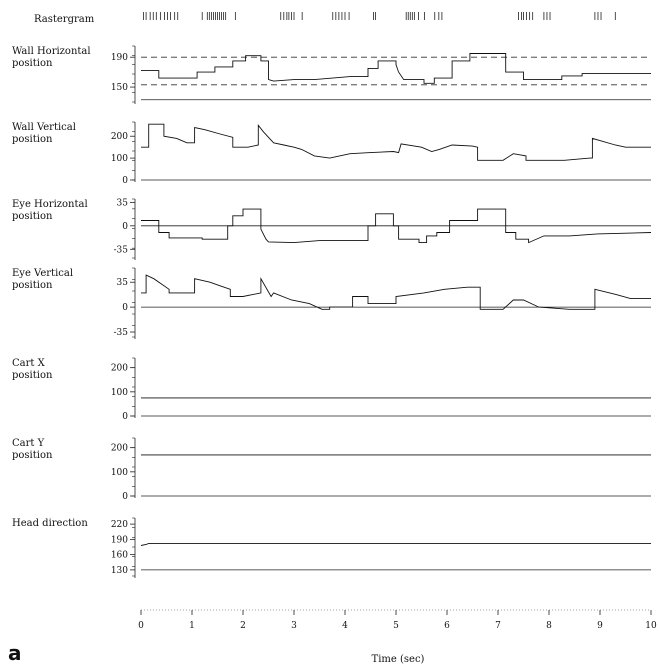 Image resolution: width=660 pixels, height=666 pixels. What do you see at coordinates (396, 626) in the screenshot?
I see `x-tick-label-5: 5` at bounding box center [396, 626].